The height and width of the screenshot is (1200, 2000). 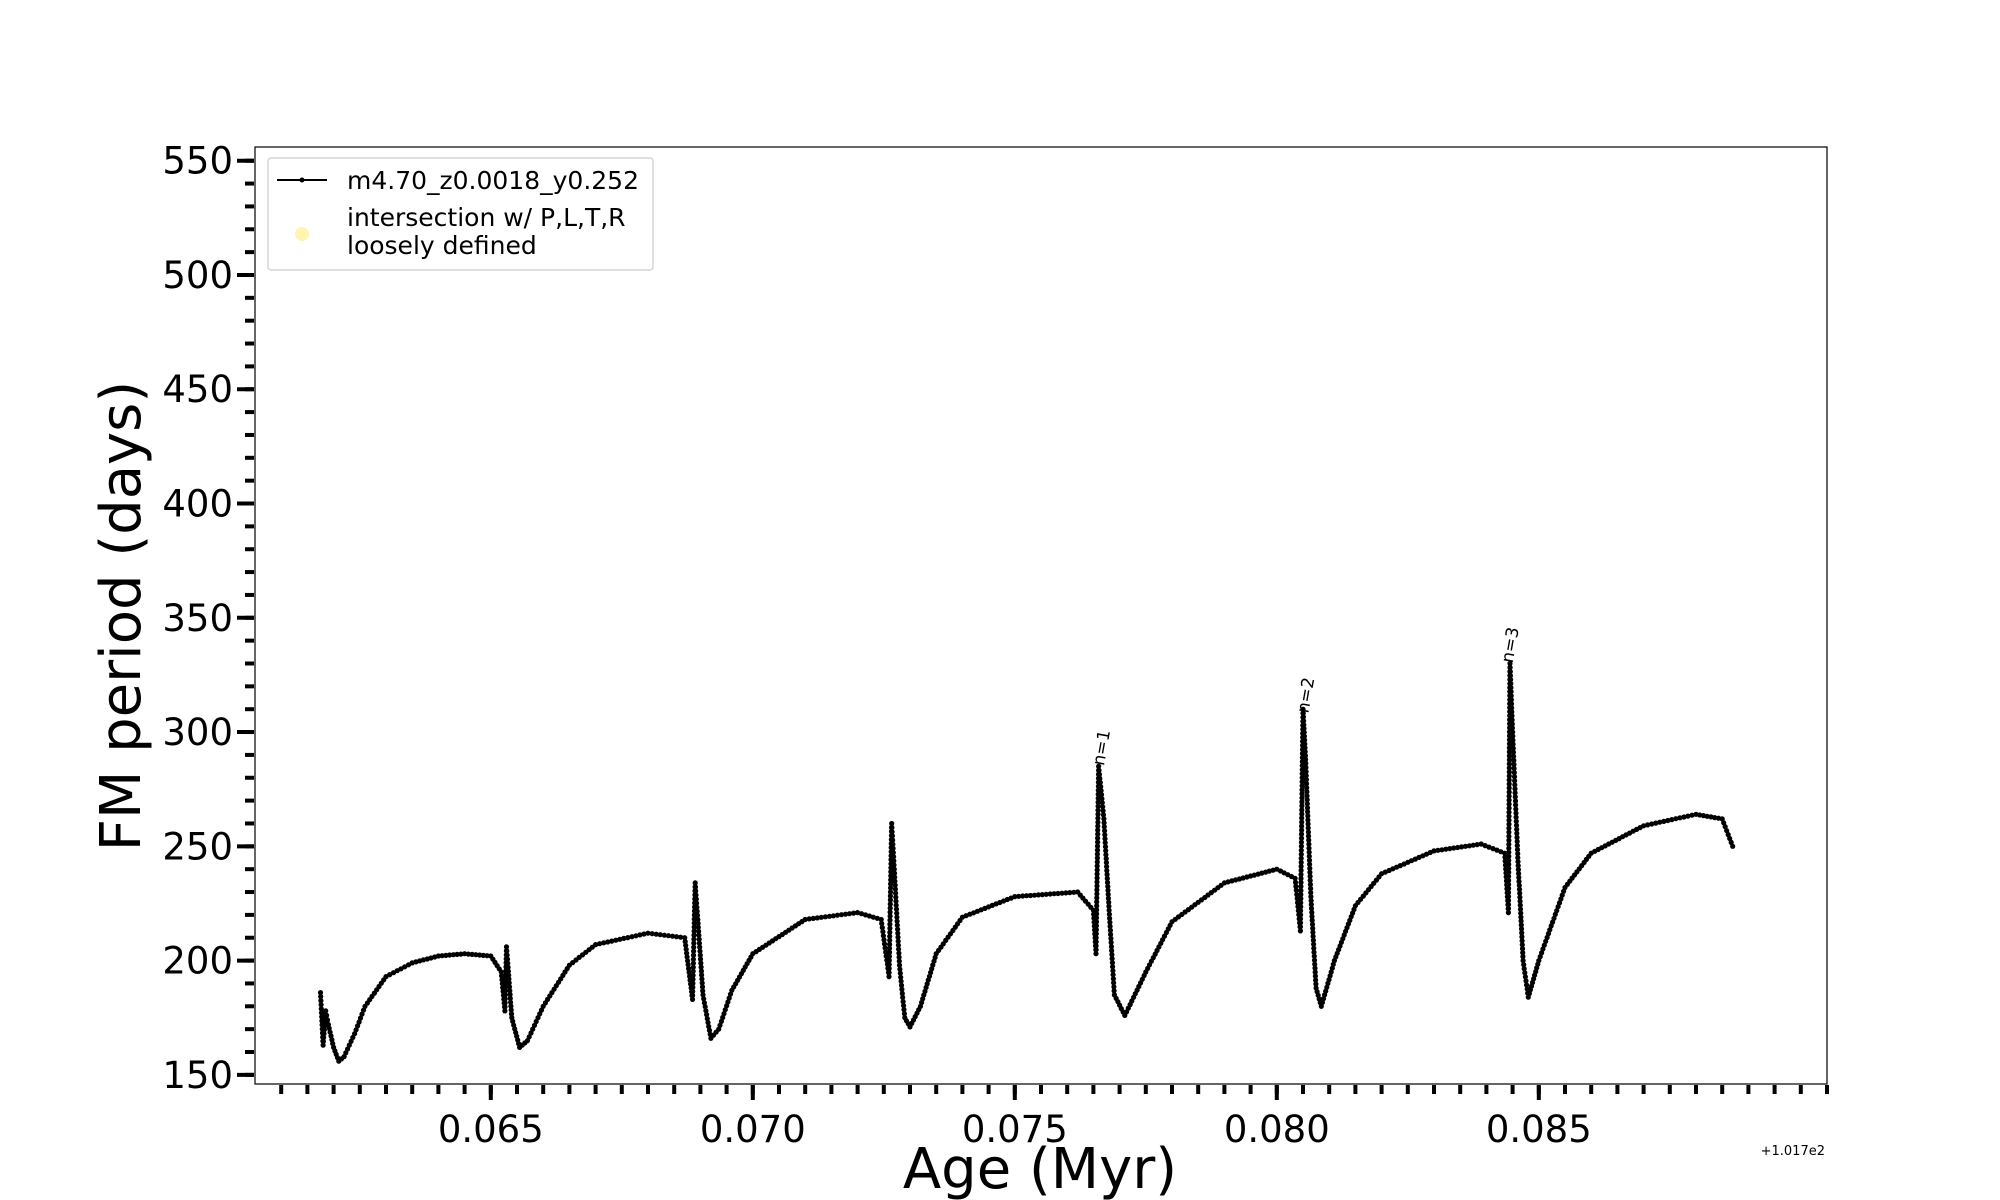 What do you see at coordinates (753, 1129) in the screenshot?
I see `x-tick-label: 0.070` at bounding box center [753, 1129].